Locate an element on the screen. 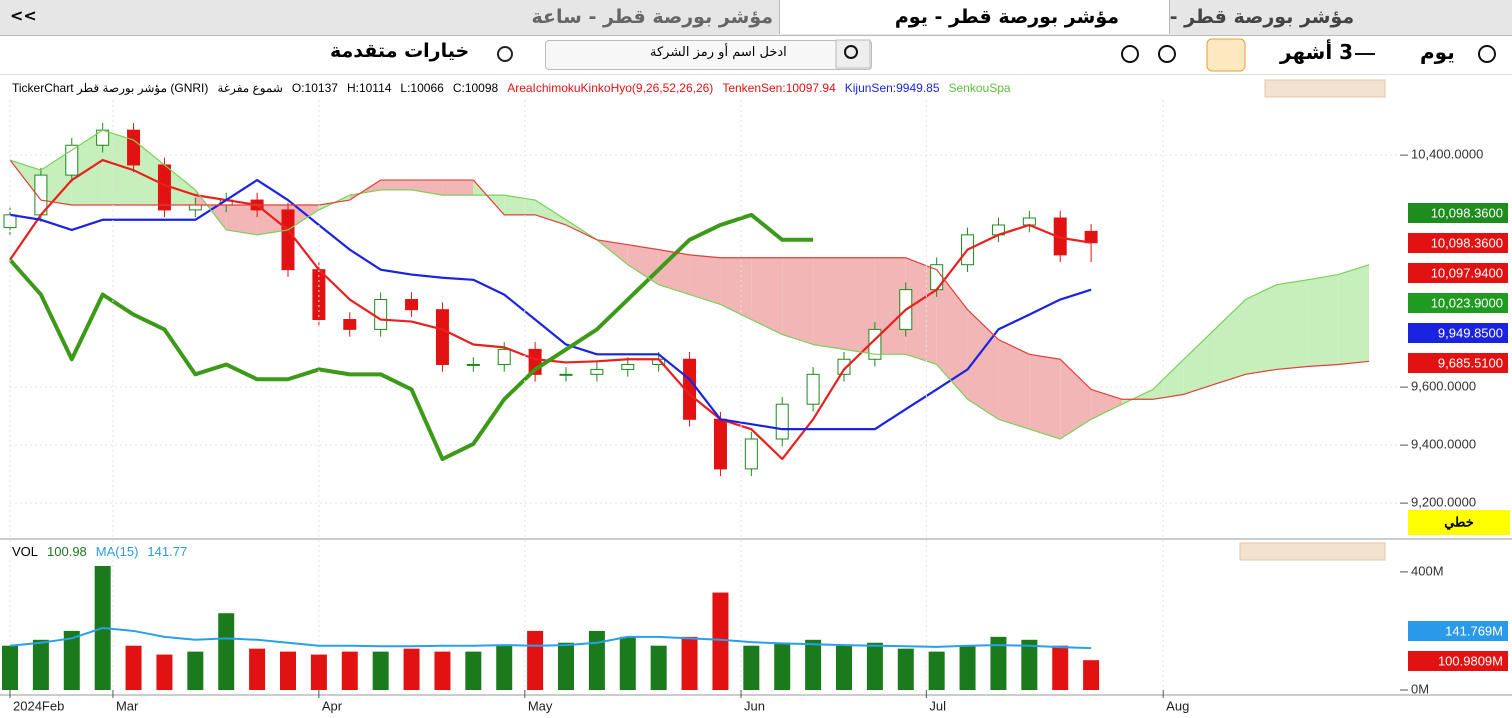  legend-senkou: SenkouSpa is located at coordinates (979, 88).